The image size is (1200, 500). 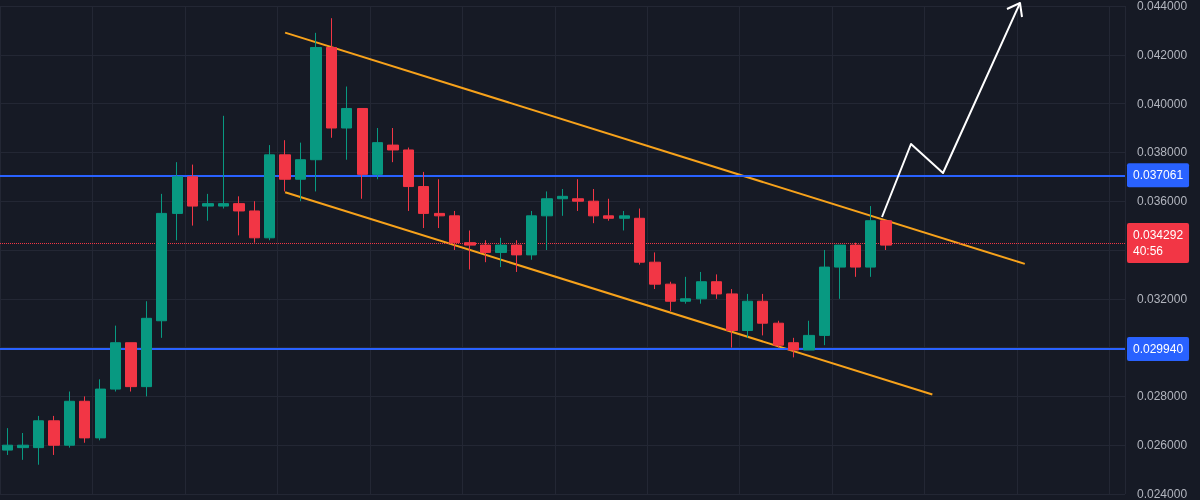 I want to click on y-tick-label: 0.044000, so click(x=1162, y=6).